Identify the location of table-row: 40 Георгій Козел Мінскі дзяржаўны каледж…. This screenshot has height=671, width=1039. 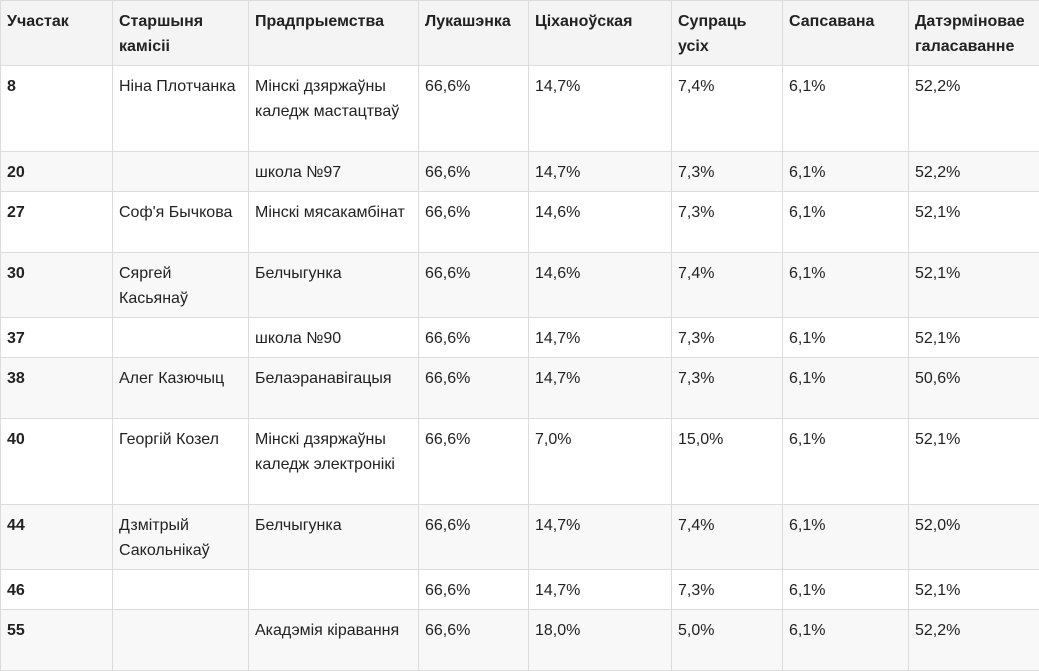
(520, 462).